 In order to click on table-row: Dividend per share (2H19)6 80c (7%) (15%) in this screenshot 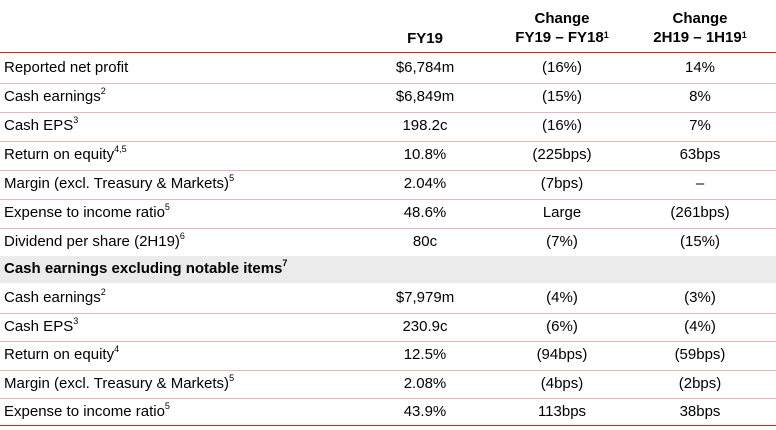, I will do `click(388, 242)`.